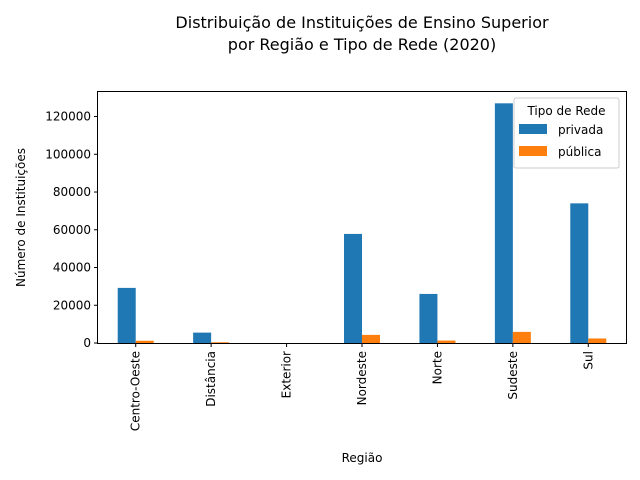 This screenshot has height=480, width=640. What do you see at coordinates (68, 117) in the screenshot?
I see `y-tick-label: 120000` at bounding box center [68, 117].